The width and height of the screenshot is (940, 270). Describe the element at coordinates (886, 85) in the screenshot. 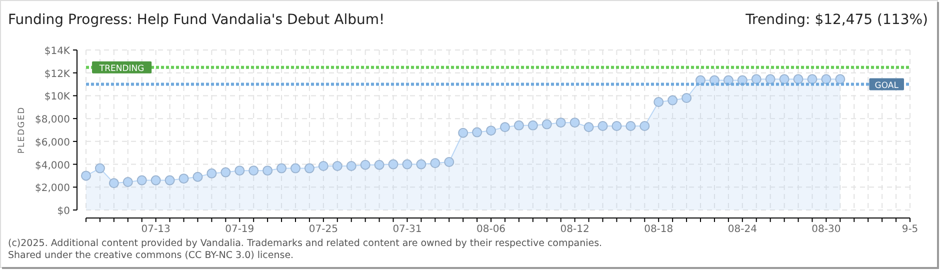

I see `ref-line-label: GOAL` at that location.